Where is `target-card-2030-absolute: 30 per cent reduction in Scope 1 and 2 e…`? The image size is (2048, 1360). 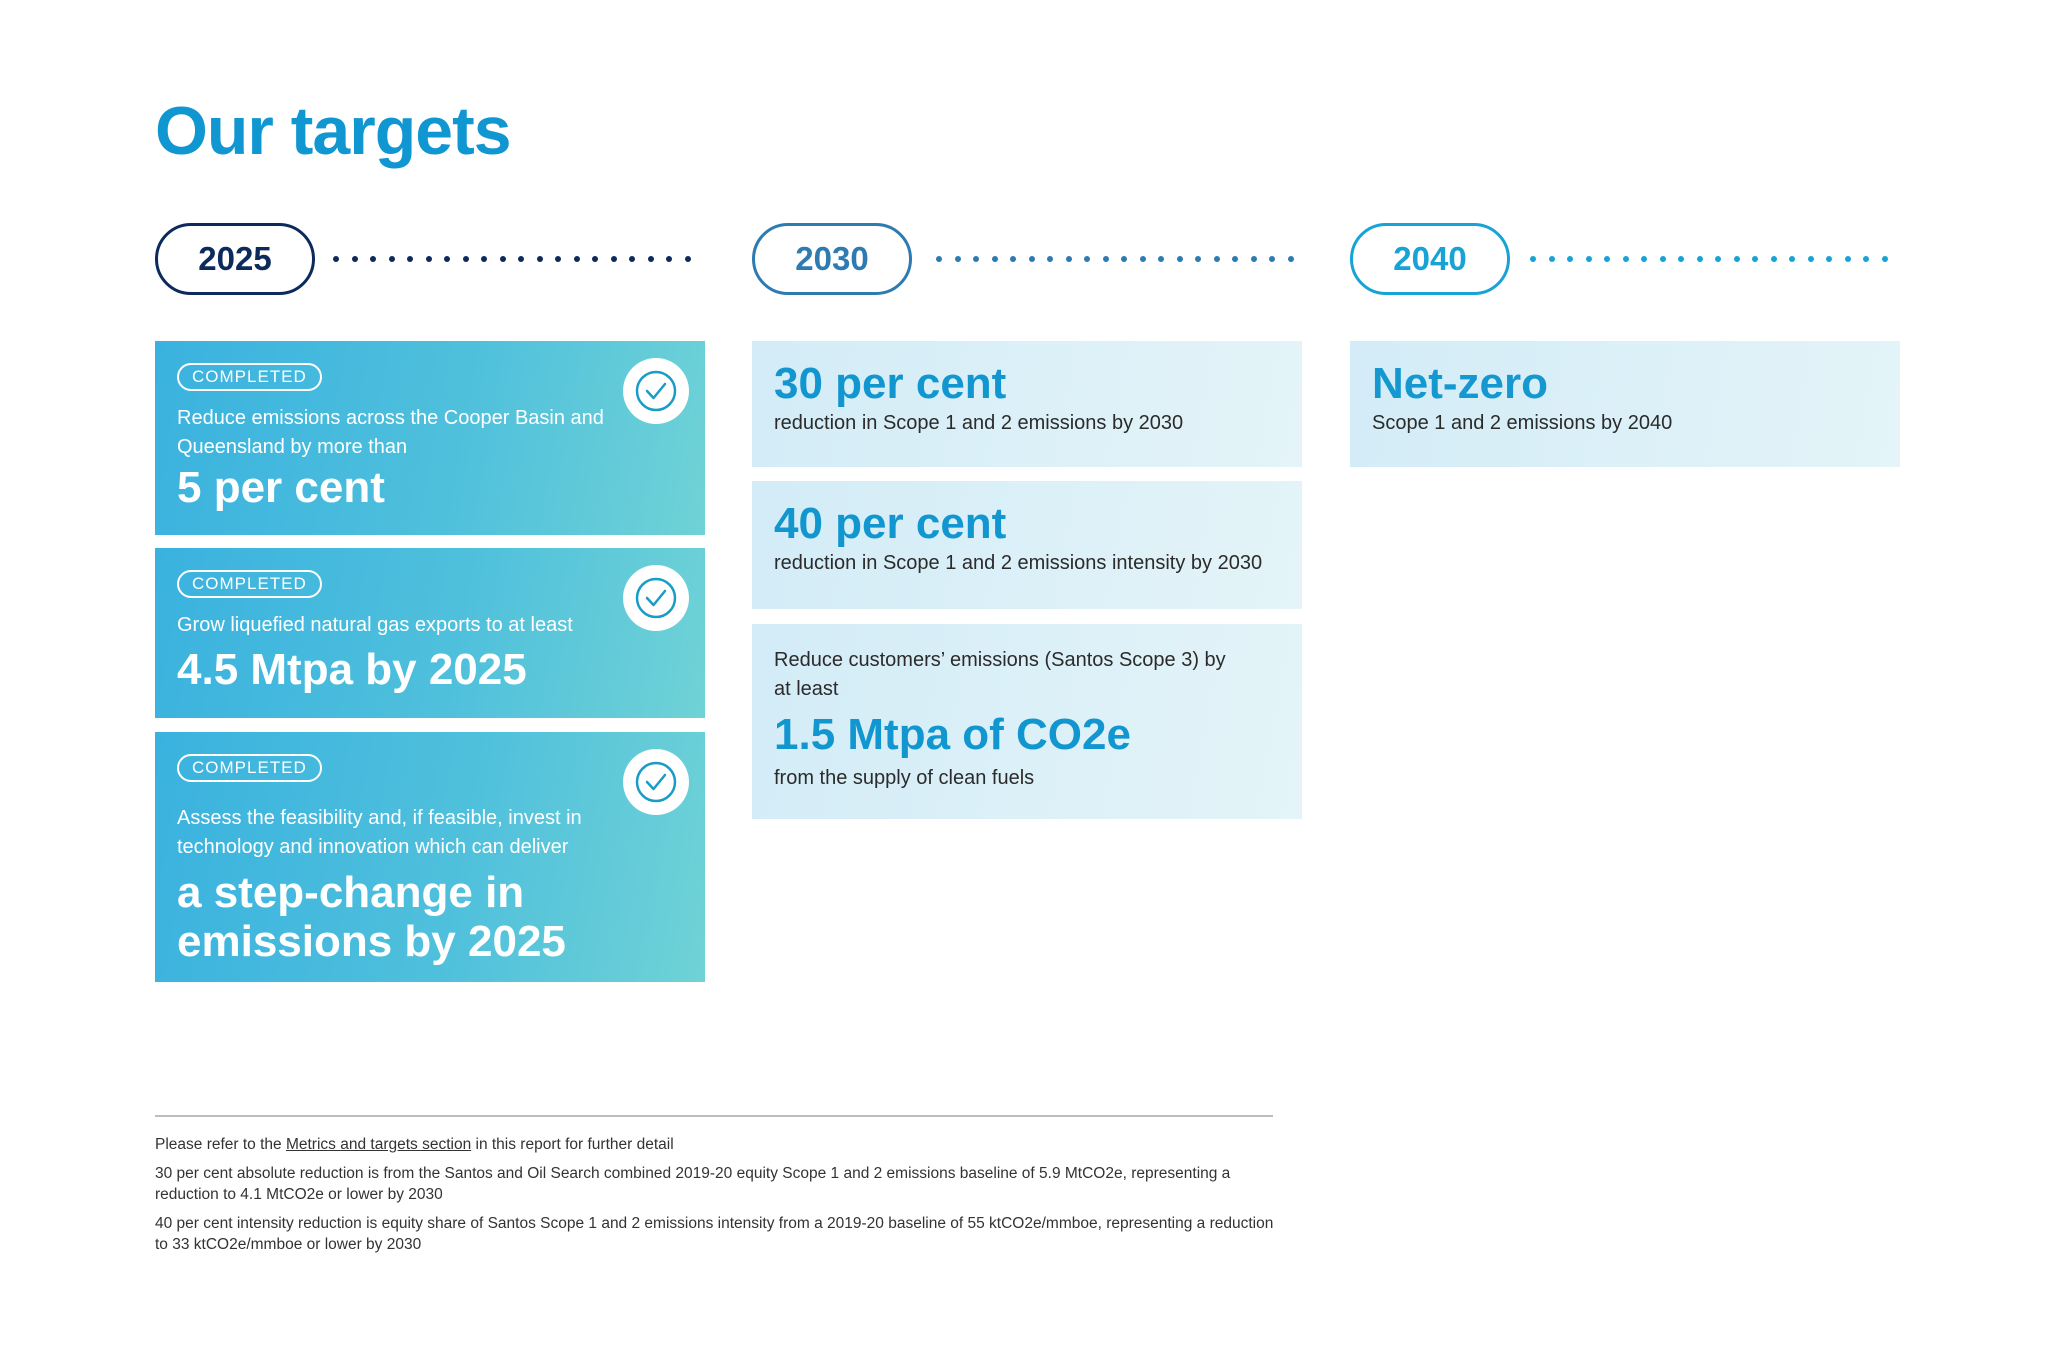 target-card-2030-absolute: 30 per cent reduction in Scope 1 and 2 e… is located at coordinates (1027, 404).